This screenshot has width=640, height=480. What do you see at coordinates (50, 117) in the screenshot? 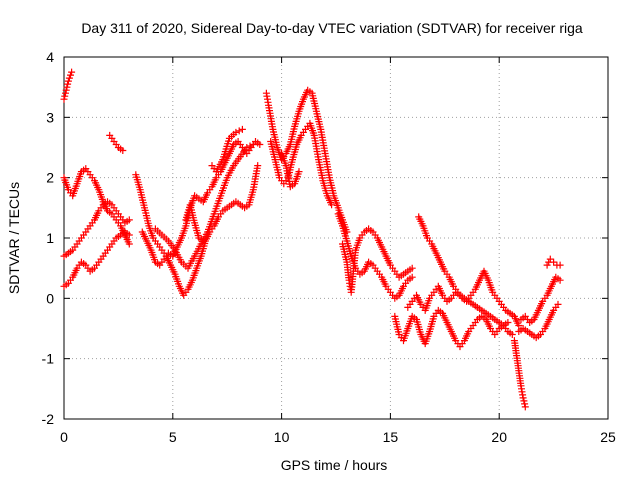
I see `y-tick-label: 3` at bounding box center [50, 117].